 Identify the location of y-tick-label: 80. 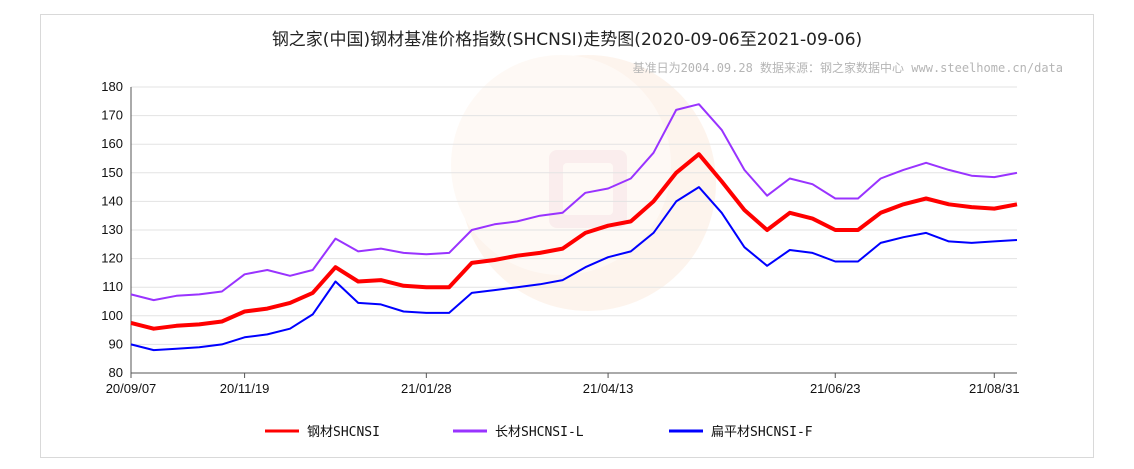
(116, 372).